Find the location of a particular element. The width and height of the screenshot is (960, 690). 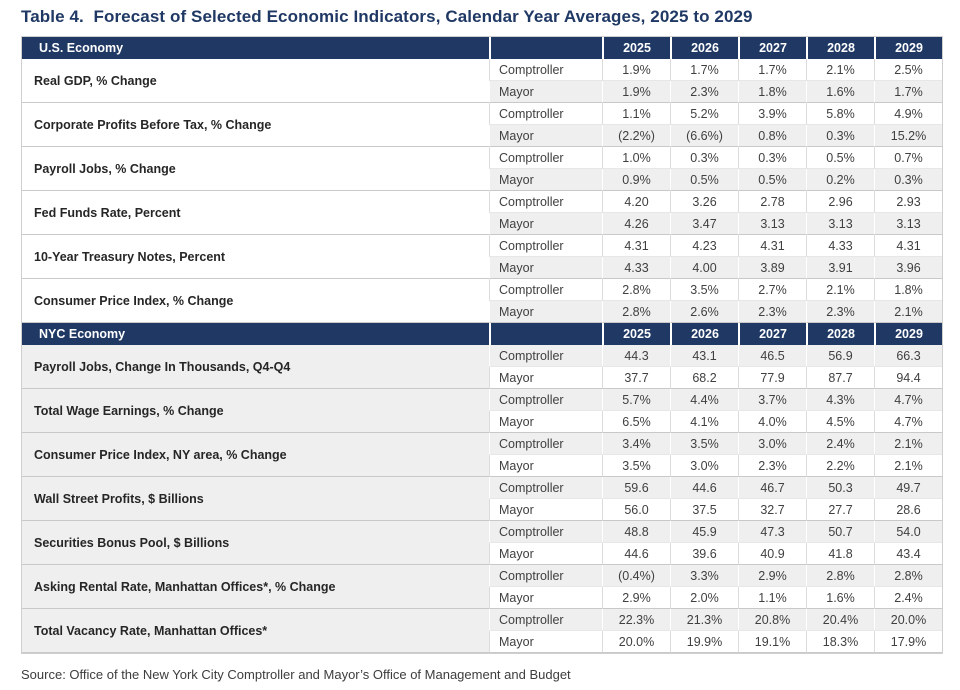

value-cell: 20.4% is located at coordinates (840, 620).